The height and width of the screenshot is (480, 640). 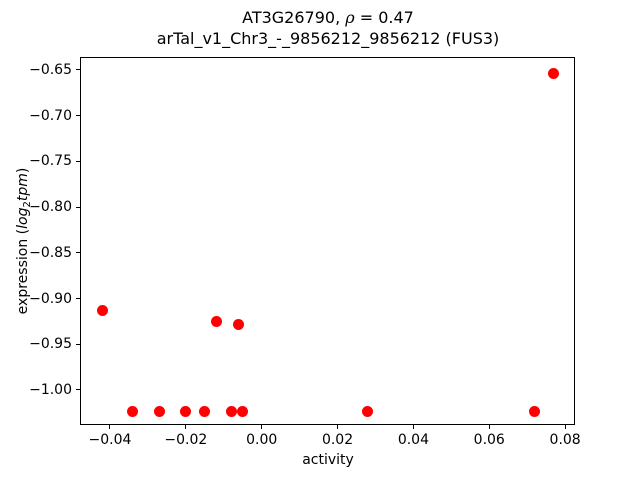 What do you see at coordinates (50, 344) in the screenshot?
I see `y-axis-tick-label: −0.95` at bounding box center [50, 344].